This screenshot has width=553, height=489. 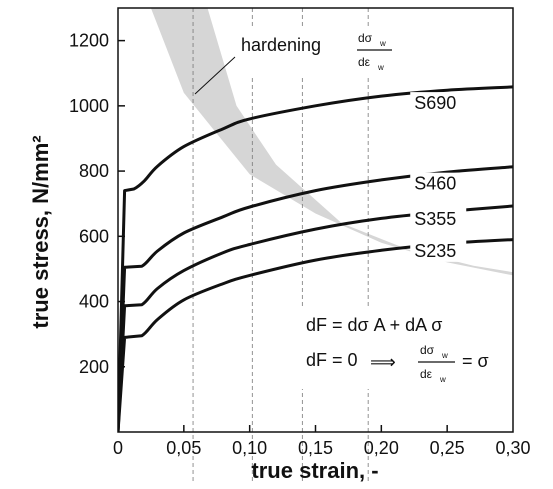 What do you see at coordinates (435, 251) in the screenshot?
I see `series-label-s235: S235` at bounding box center [435, 251].